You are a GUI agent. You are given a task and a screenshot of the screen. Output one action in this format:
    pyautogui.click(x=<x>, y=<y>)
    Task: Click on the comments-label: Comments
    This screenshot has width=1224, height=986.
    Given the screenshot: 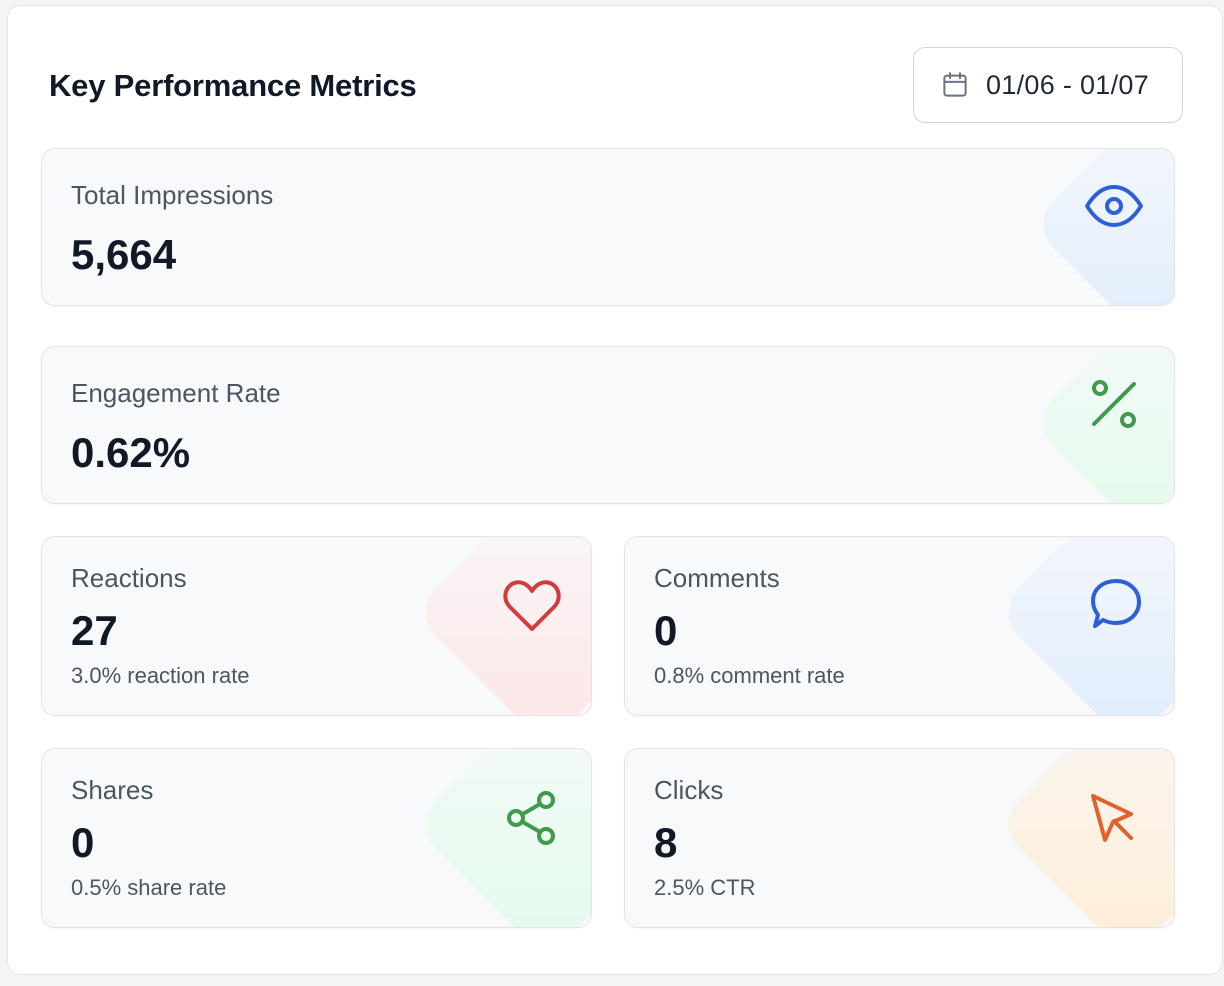 What is the action you would take?
    pyautogui.click(x=717, y=578)
    